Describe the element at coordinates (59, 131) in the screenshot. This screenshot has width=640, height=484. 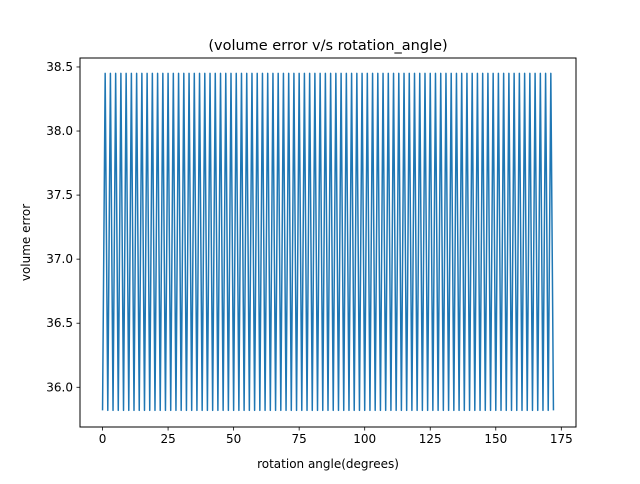
I see `y-tick-label: 38.0` at that location.